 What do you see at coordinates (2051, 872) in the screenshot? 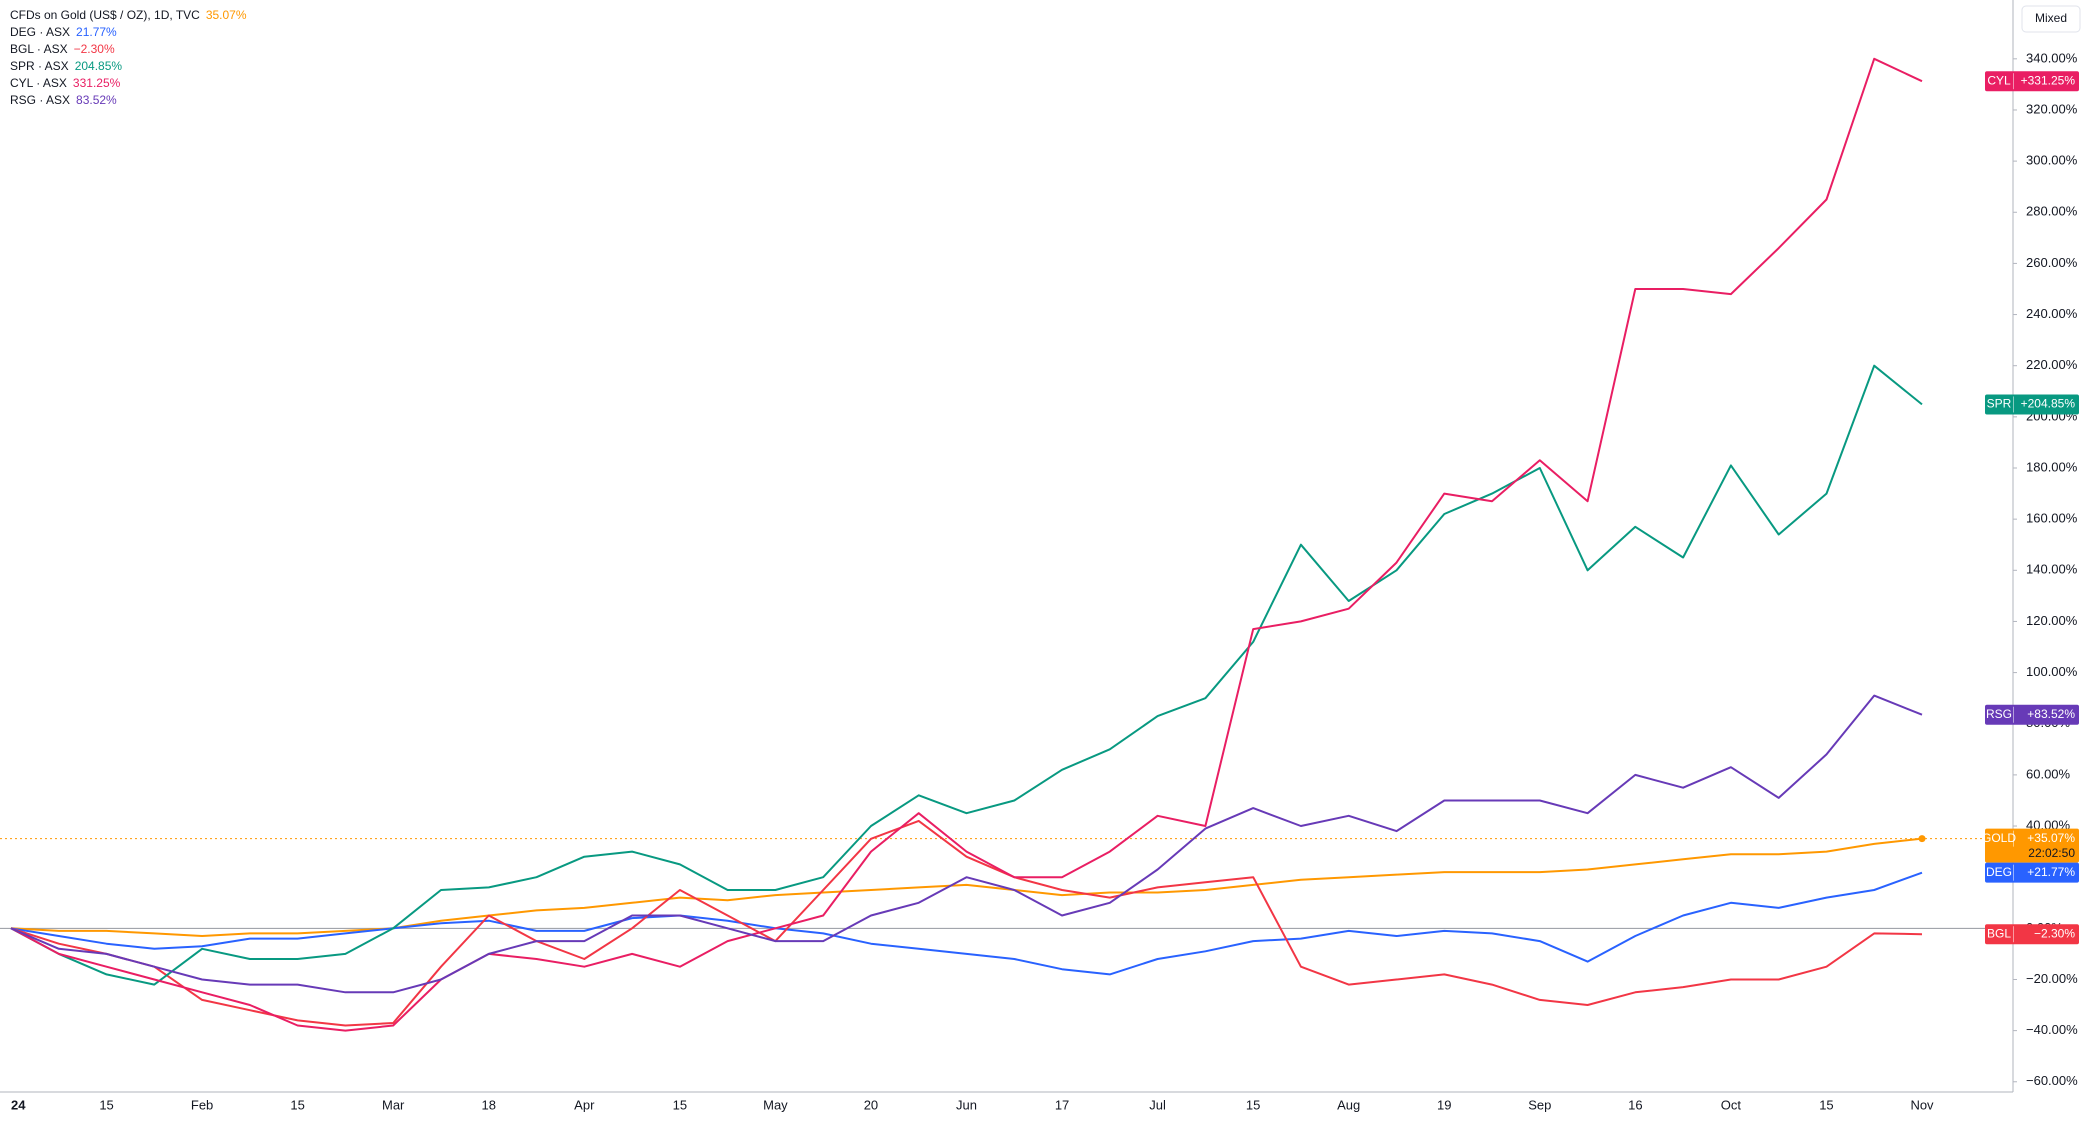
I see `tag-value: +21.77%` at bounding box center [2051, 872].